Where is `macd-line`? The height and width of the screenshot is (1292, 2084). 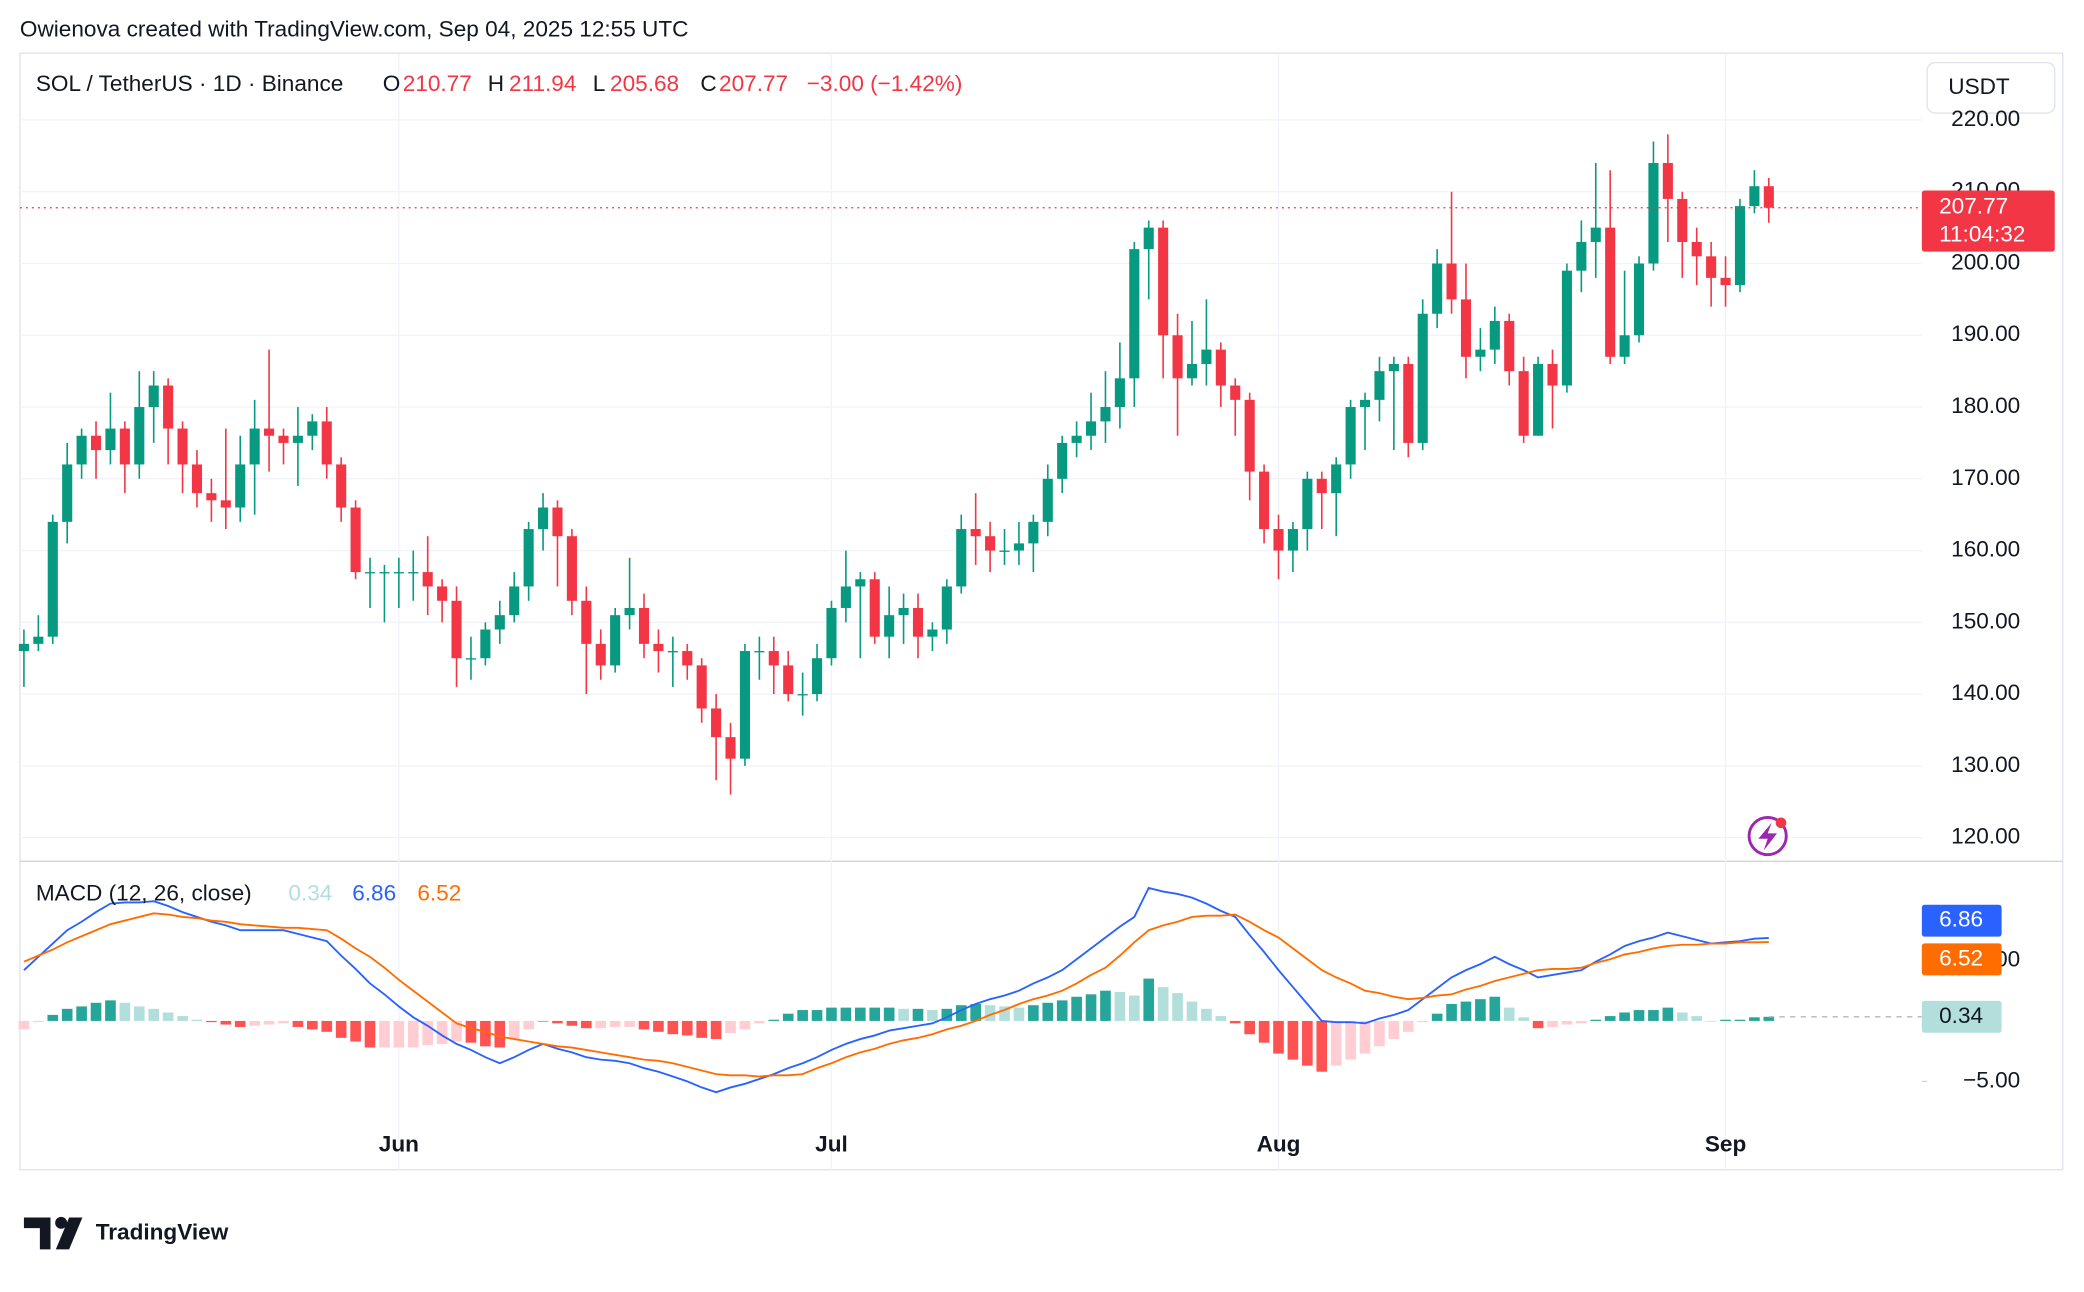 macd-line is located at coordinates (896, 990).